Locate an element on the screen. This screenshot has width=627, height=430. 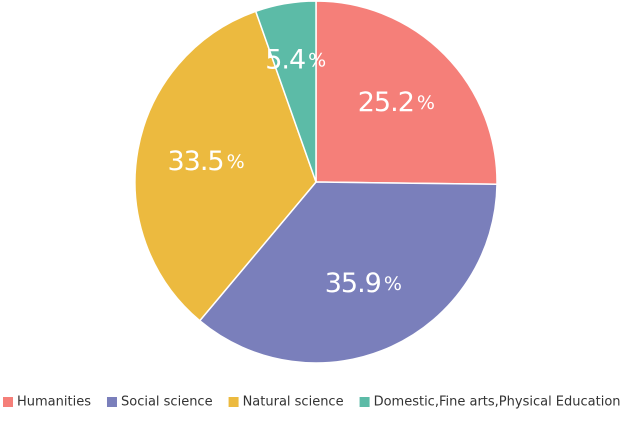
pie-slice-humanities is located at coordinates (406, 93).